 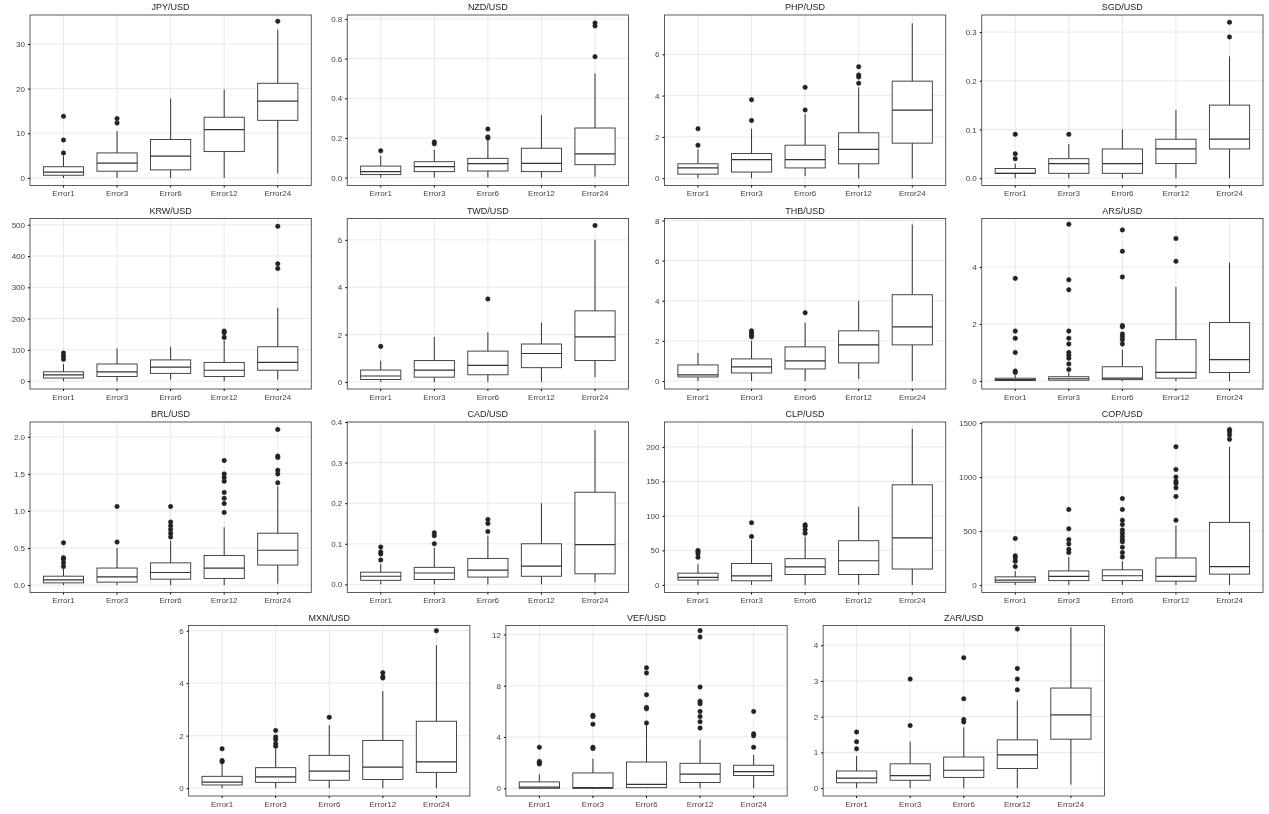 What do you see at coordinates (21, 89) in the screenshot?
I see `y-tick-label: 20` at bounding box center [21, 89].